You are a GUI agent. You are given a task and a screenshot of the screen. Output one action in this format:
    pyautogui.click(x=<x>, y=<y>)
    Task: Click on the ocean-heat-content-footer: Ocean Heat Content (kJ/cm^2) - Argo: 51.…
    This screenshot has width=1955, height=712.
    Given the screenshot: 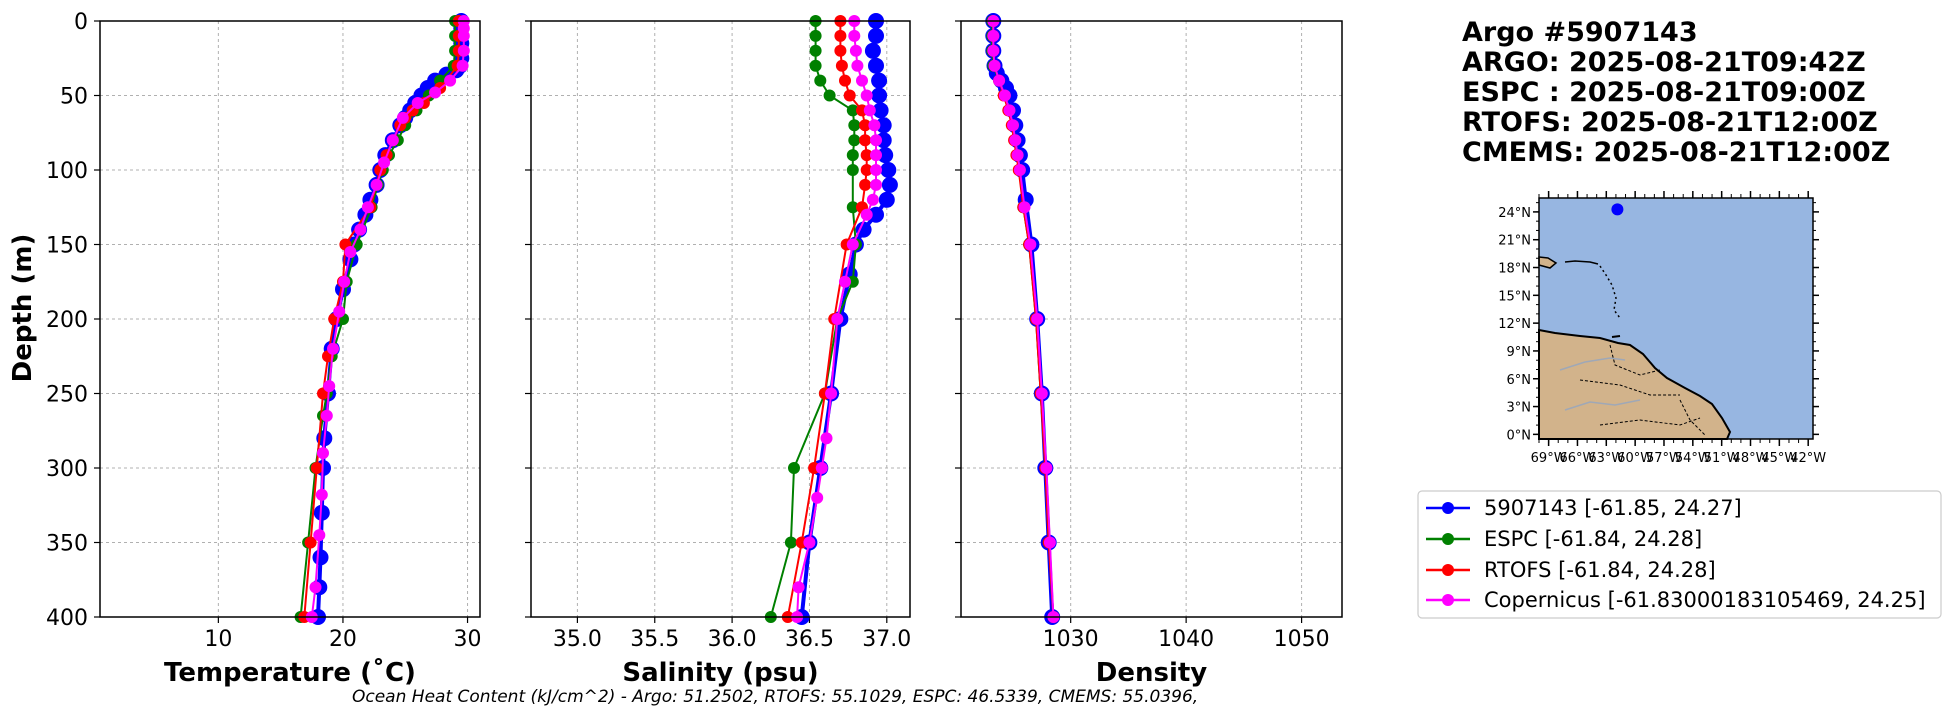 What is the action you would take?
    pyautogui.click(x=775, y=697)
    